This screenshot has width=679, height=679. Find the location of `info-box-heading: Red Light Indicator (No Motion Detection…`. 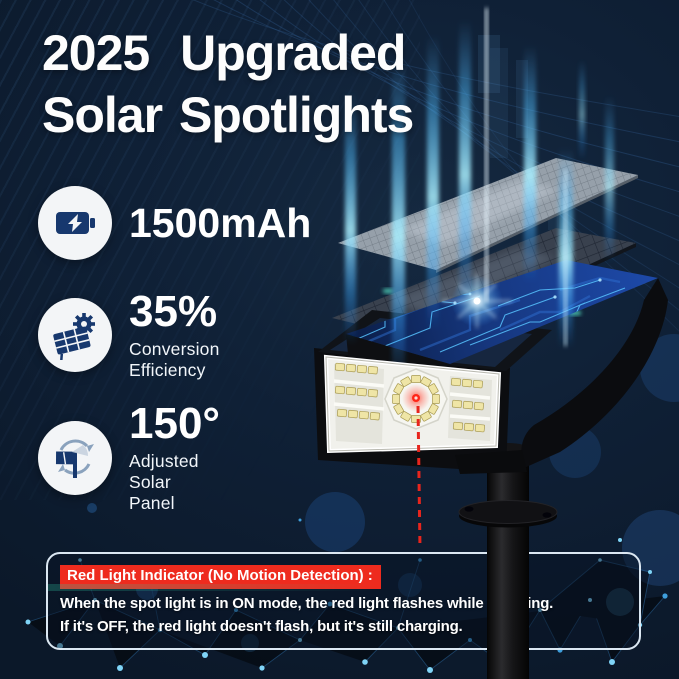

info-box-heading: Red Light Indicator (No Motion Detection… is located at coordinates (220, 577).